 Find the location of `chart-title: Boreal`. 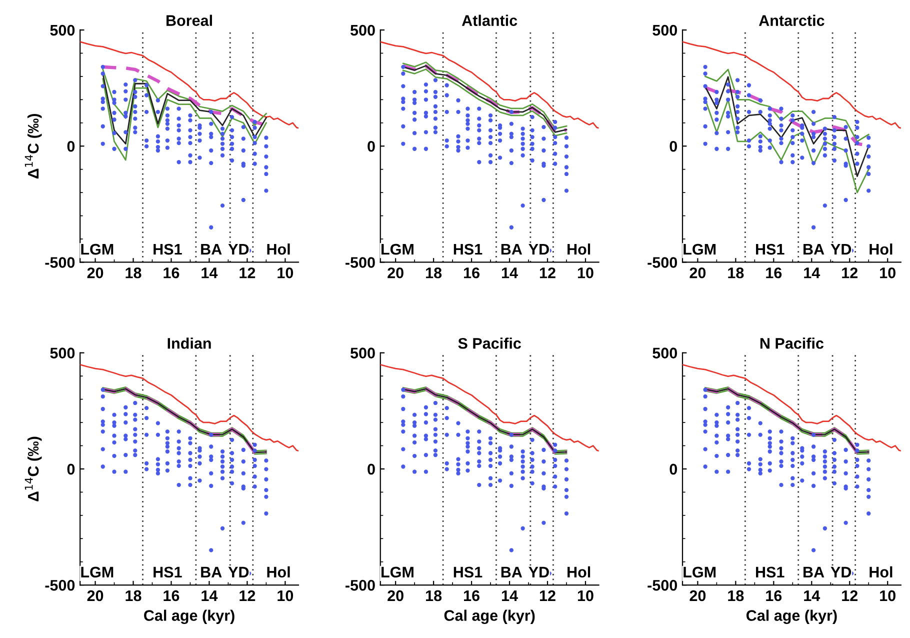

chart-title: Boreal is located at coordinates (189, 20).